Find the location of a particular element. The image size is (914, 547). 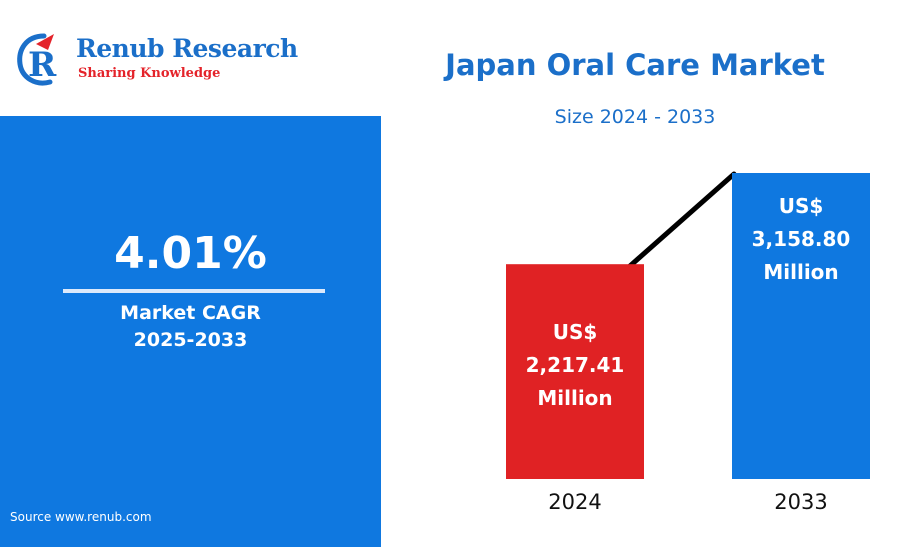

cagr-label: Market CAGR is located at coordinates (190, 313).